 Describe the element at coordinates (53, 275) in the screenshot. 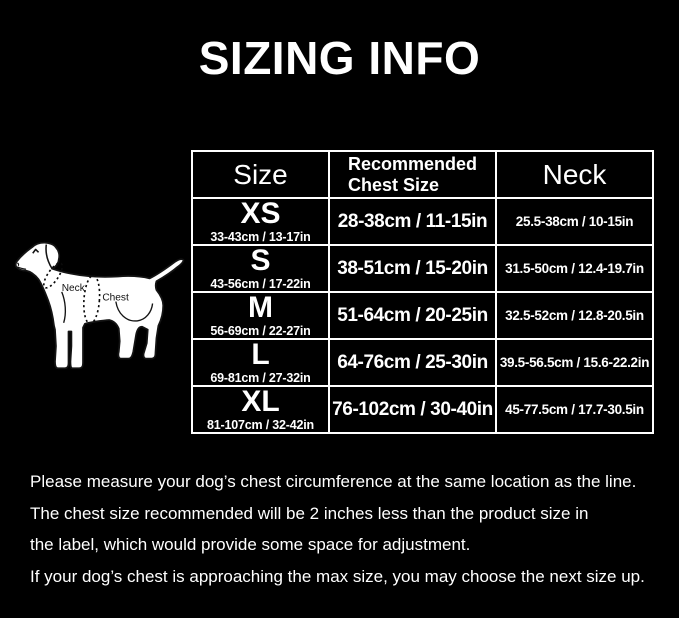

I see `neck-measure-line` at that location.